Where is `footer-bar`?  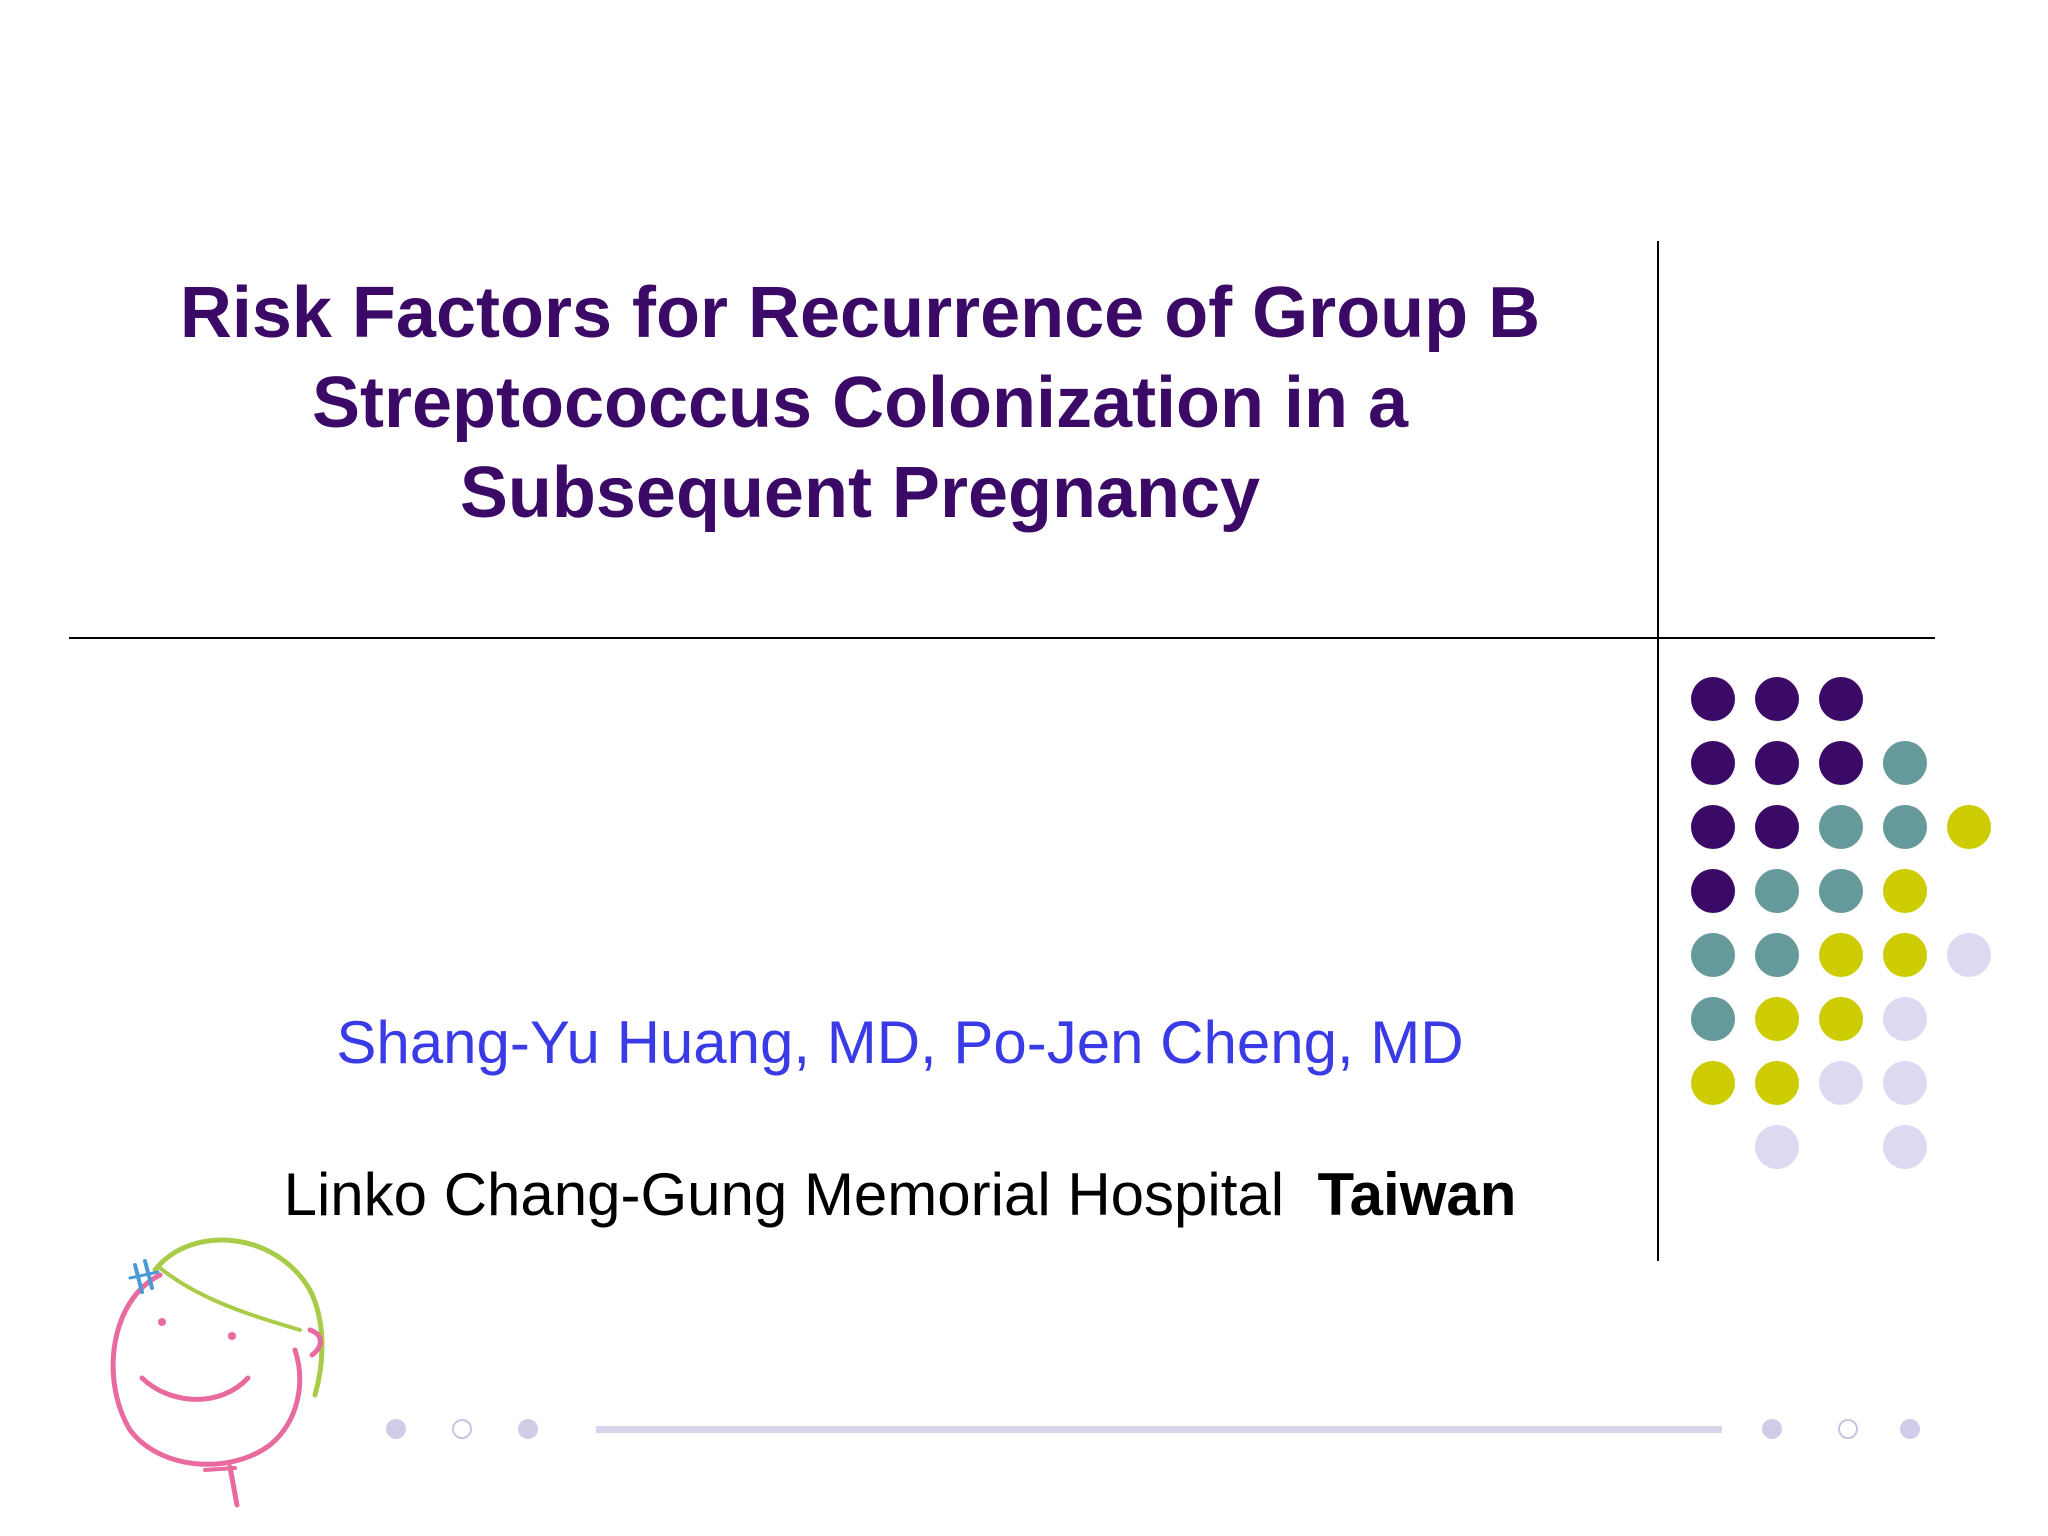 footer-bar is located at coordinates (1159, 1429).